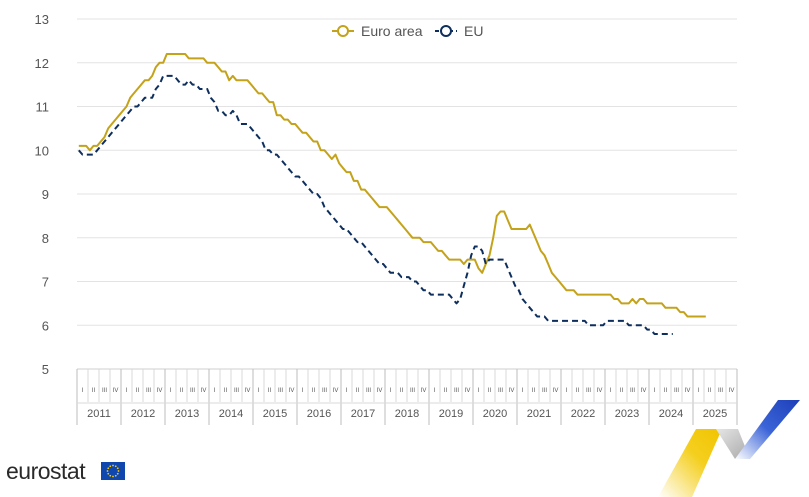 This screenshot has height=497, width=809. Describe the element at coordinates (42, 63) in the screenshot. I see `y-tick-label: 12` at that location.